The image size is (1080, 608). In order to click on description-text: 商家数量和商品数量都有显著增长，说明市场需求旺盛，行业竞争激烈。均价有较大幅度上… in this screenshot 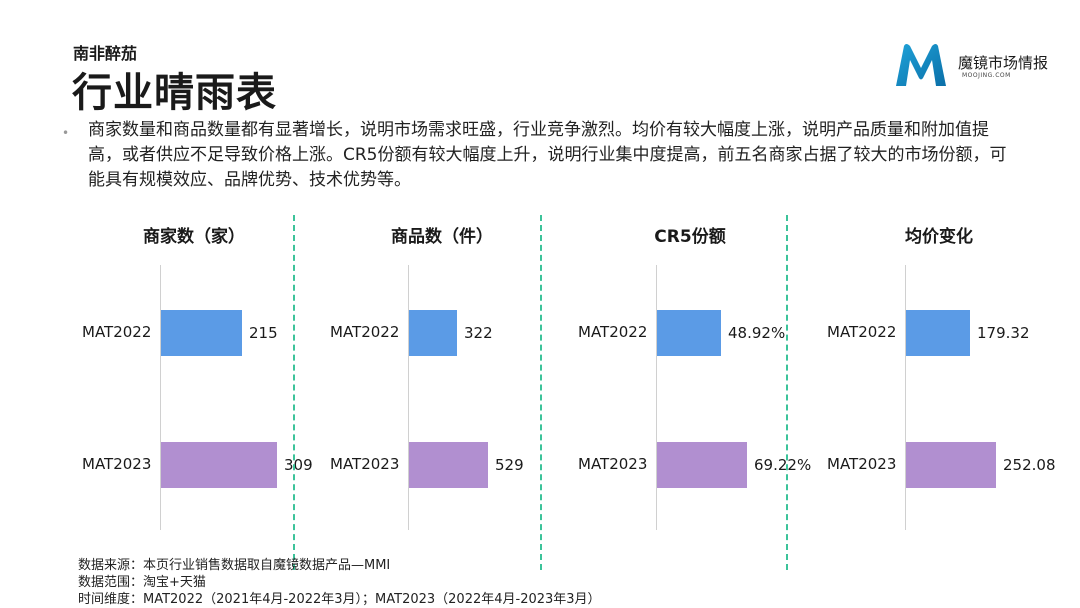, I will do `click(547, 155)`.